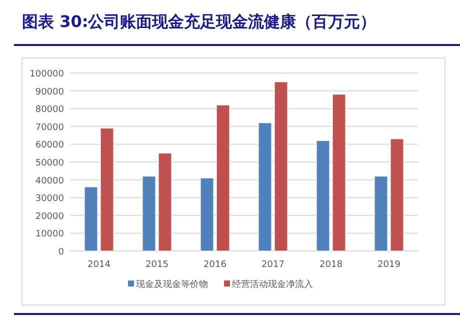  Describe the element at coordinates (49, 110) in the screenshot. I see `y-tick-label: 80000` at that location.